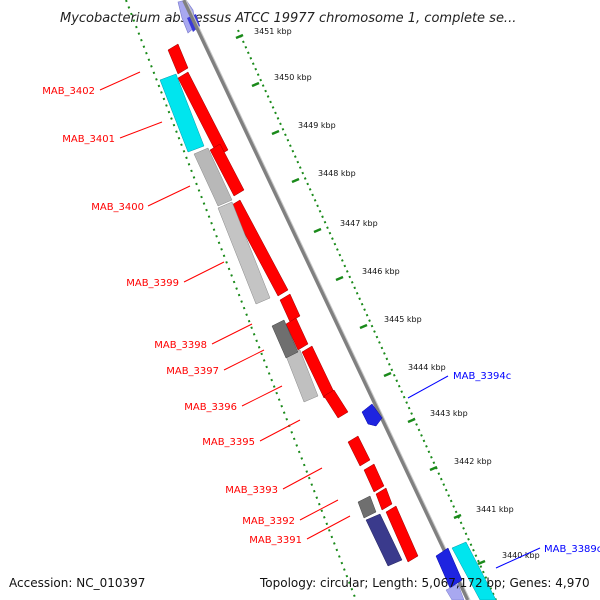 The height and width of the screenshot is (600, 600). What do you see at coordinates (403, 319) in the screenshot?
I see `scale-tick-label: 3445 kbp` at bounding box center [403, 319].